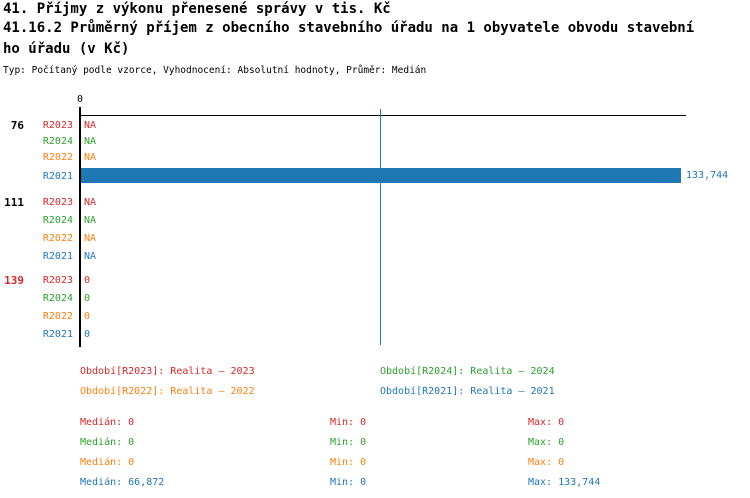  I want to click on stat-min-r2021: Min: 0, so click(348, 482).